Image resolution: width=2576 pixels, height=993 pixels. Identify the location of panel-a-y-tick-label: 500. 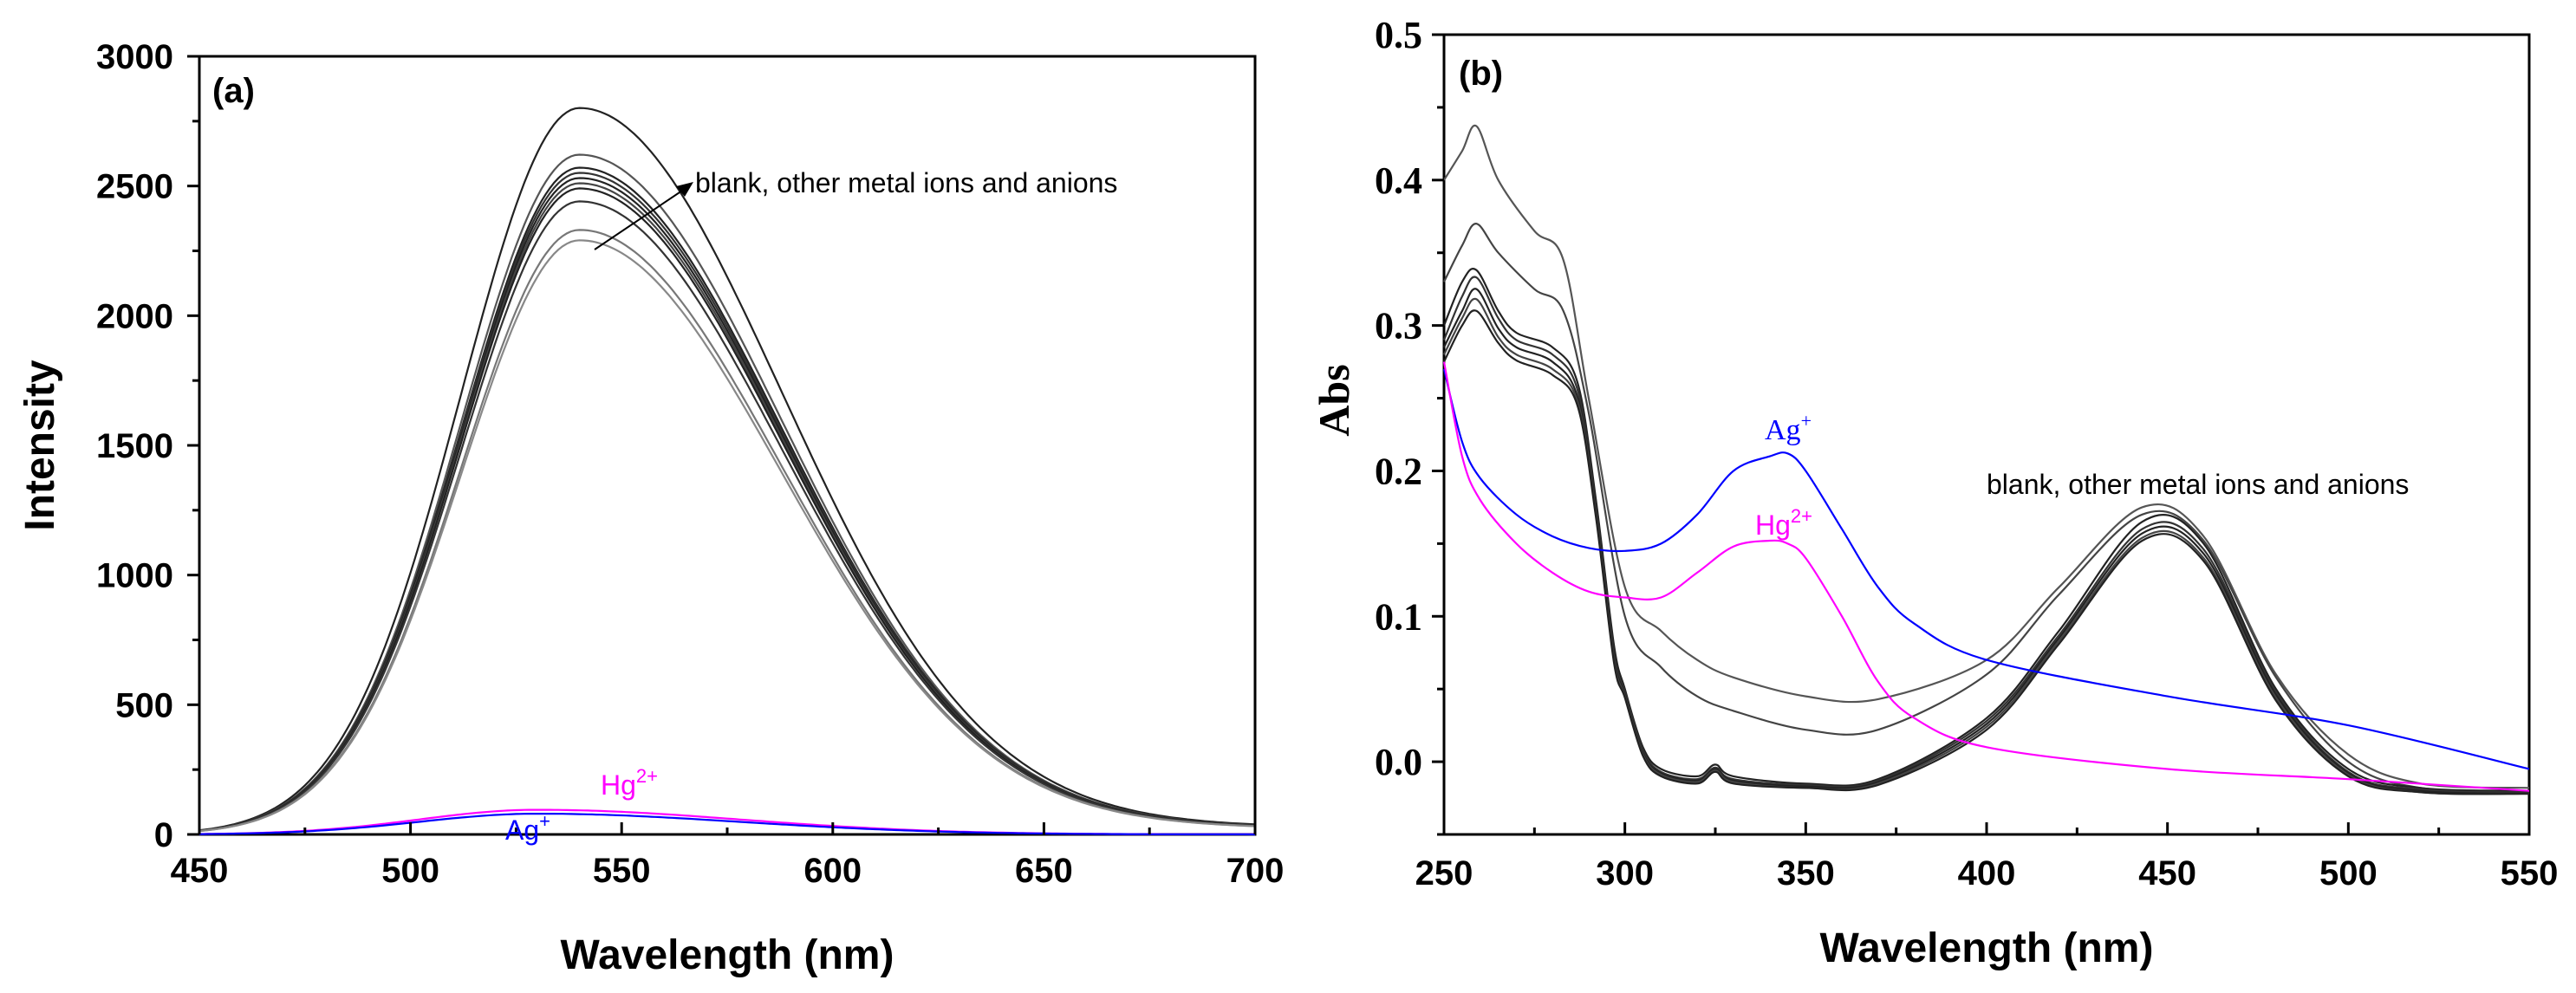
(144, 705).